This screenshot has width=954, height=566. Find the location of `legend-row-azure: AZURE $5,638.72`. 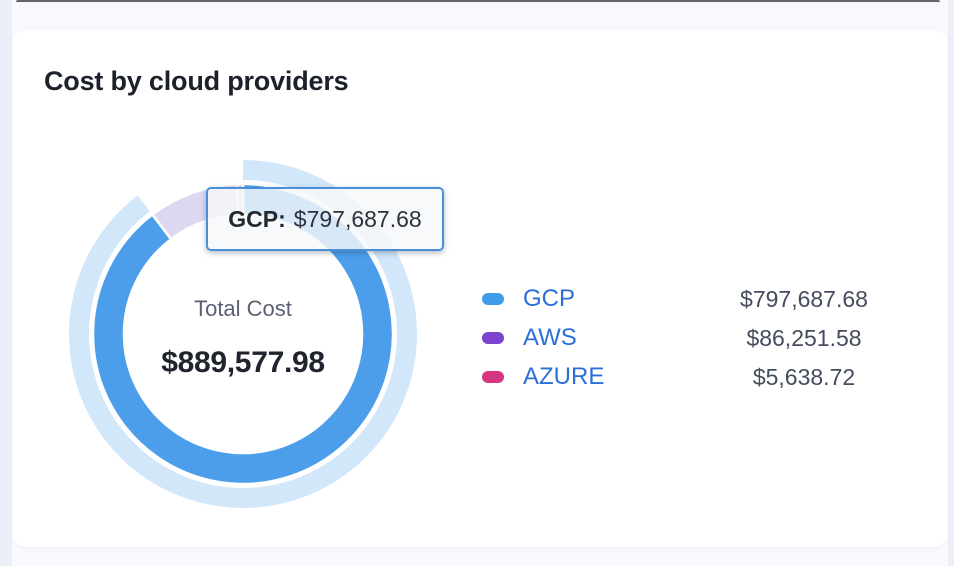

legend-row-azure: AZURE $5,638.72 is located at coordinates (692, 376).